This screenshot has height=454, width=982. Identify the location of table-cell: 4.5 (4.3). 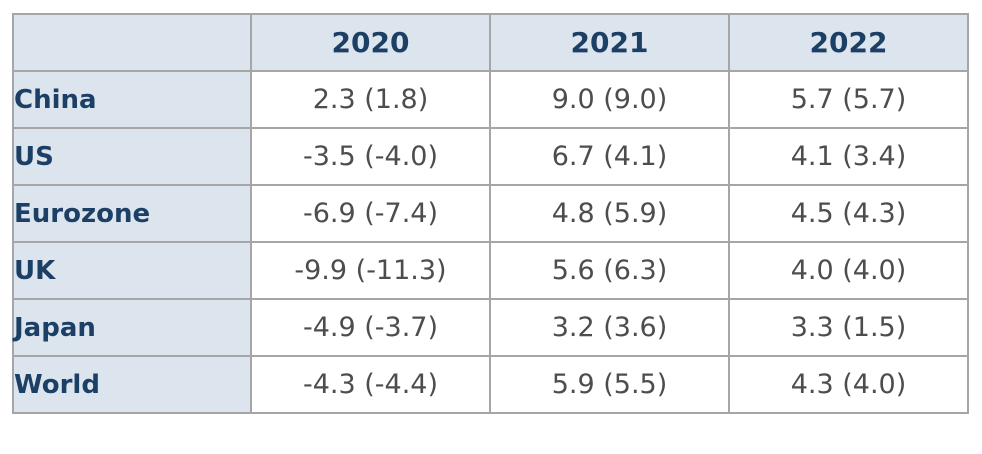
(848, 213).